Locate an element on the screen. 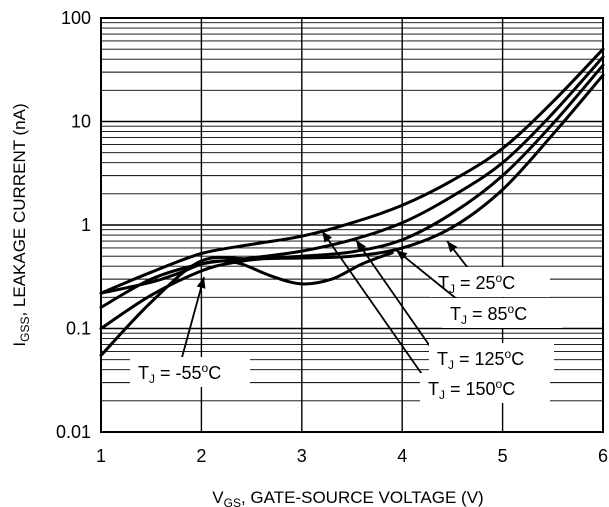 The image size is (609, 507). y-tick-label: 0.01 is located at coordinates (73, 432).